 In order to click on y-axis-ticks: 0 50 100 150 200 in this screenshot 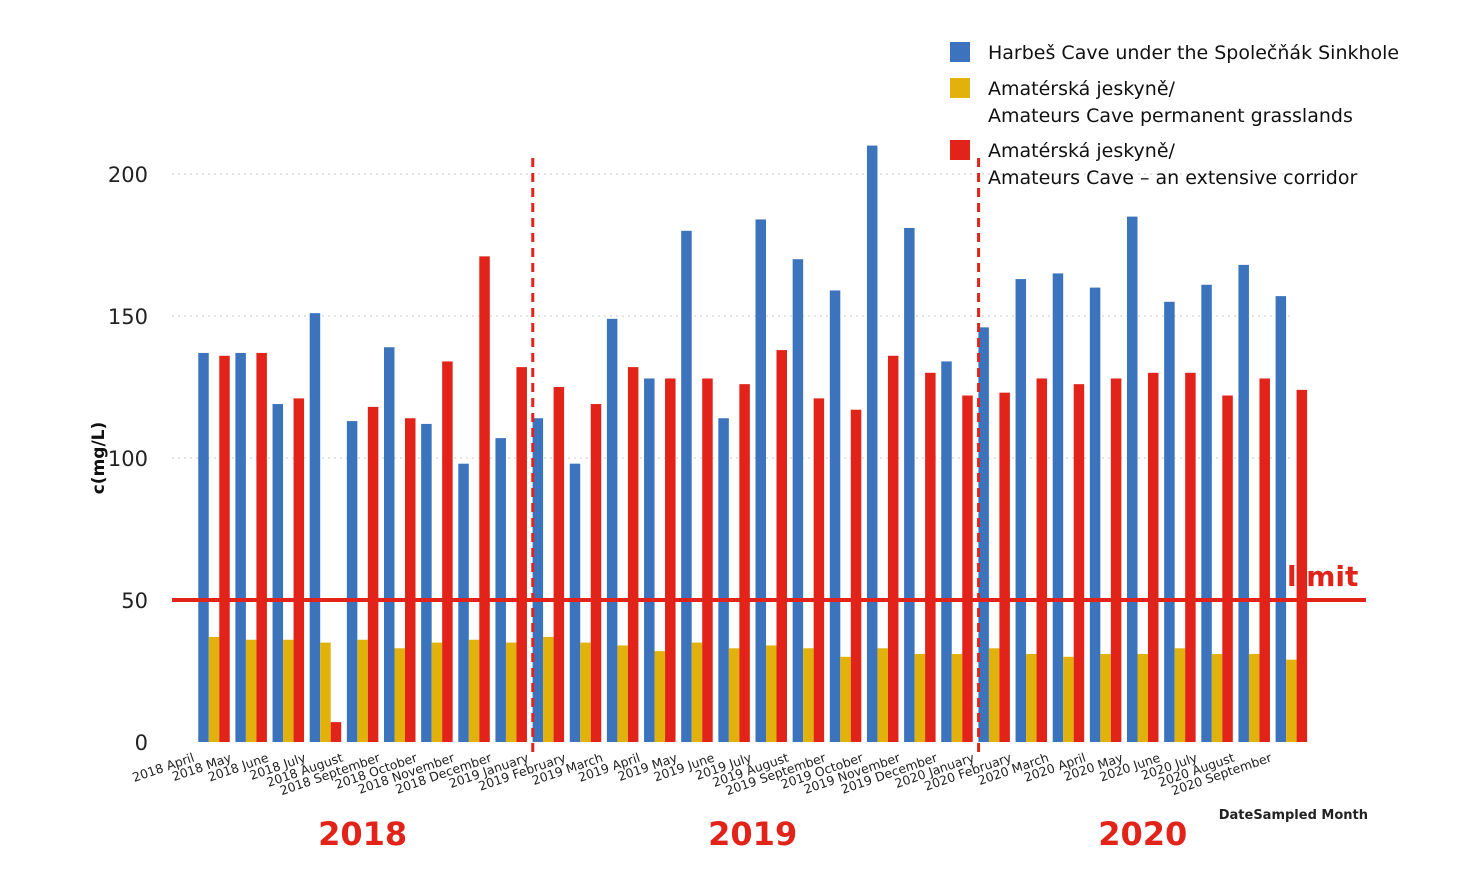, I will do `click(128, 459)`.